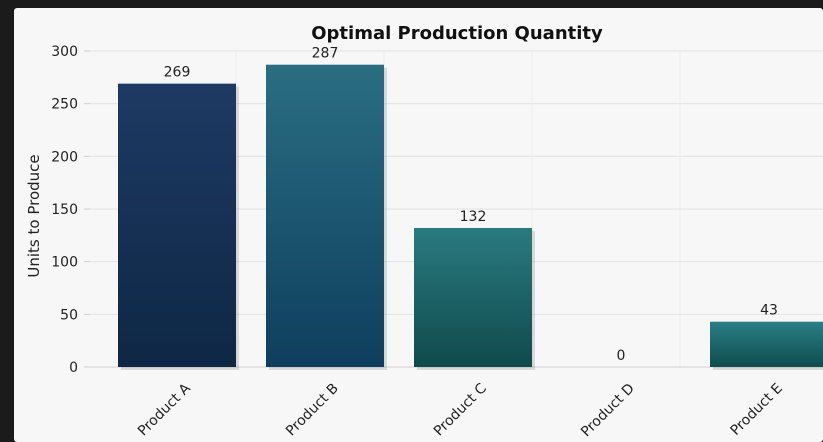 This screenshot has height=442, width=823. What do you see at coordinates (64, 210) in the screenshot?
I see `y-tick-label: 150` at bounding box center [64, 210].